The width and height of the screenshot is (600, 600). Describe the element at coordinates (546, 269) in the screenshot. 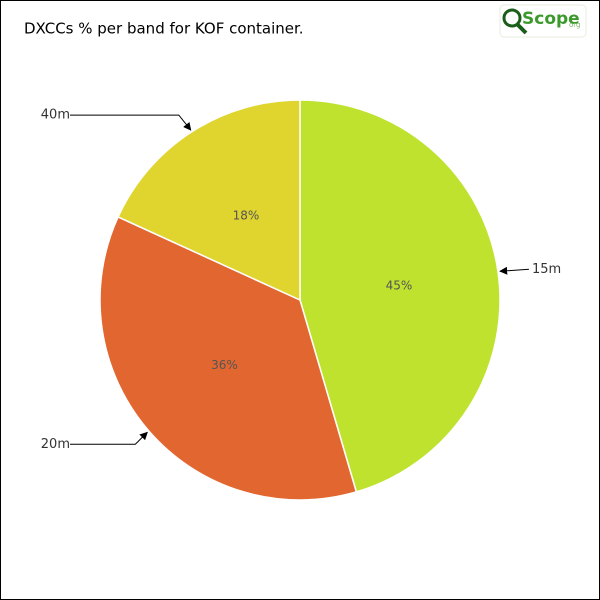

I see `category-label: 15m` at that location.